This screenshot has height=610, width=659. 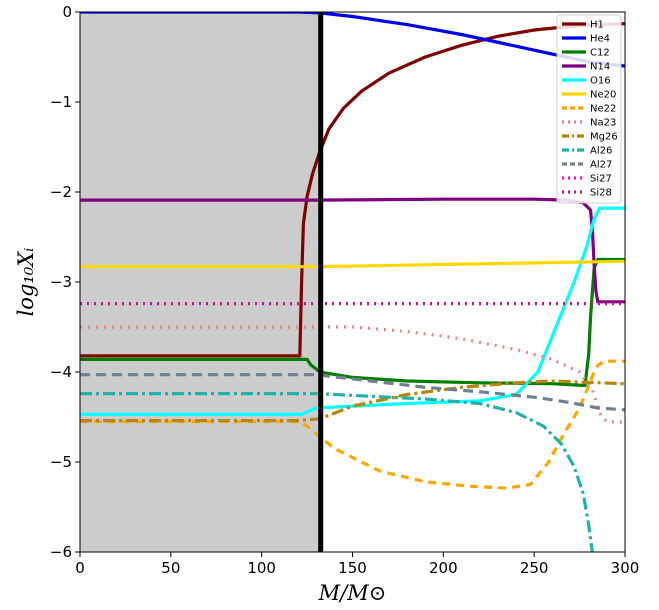 What do you see at coordinates (80, 568) in the screenshot?
I see `x-tick-label: 0` at bounding box center [80, 568].